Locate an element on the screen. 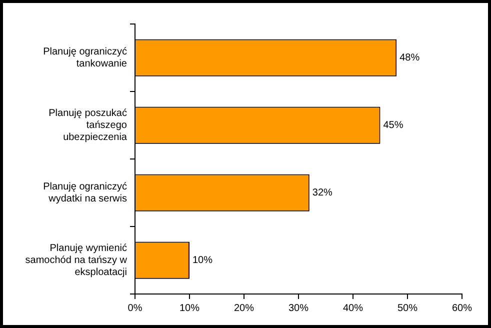 The width and height of the screenshot is (491, 328). x-tick-label: 40% is located at coordinates (353, 308).